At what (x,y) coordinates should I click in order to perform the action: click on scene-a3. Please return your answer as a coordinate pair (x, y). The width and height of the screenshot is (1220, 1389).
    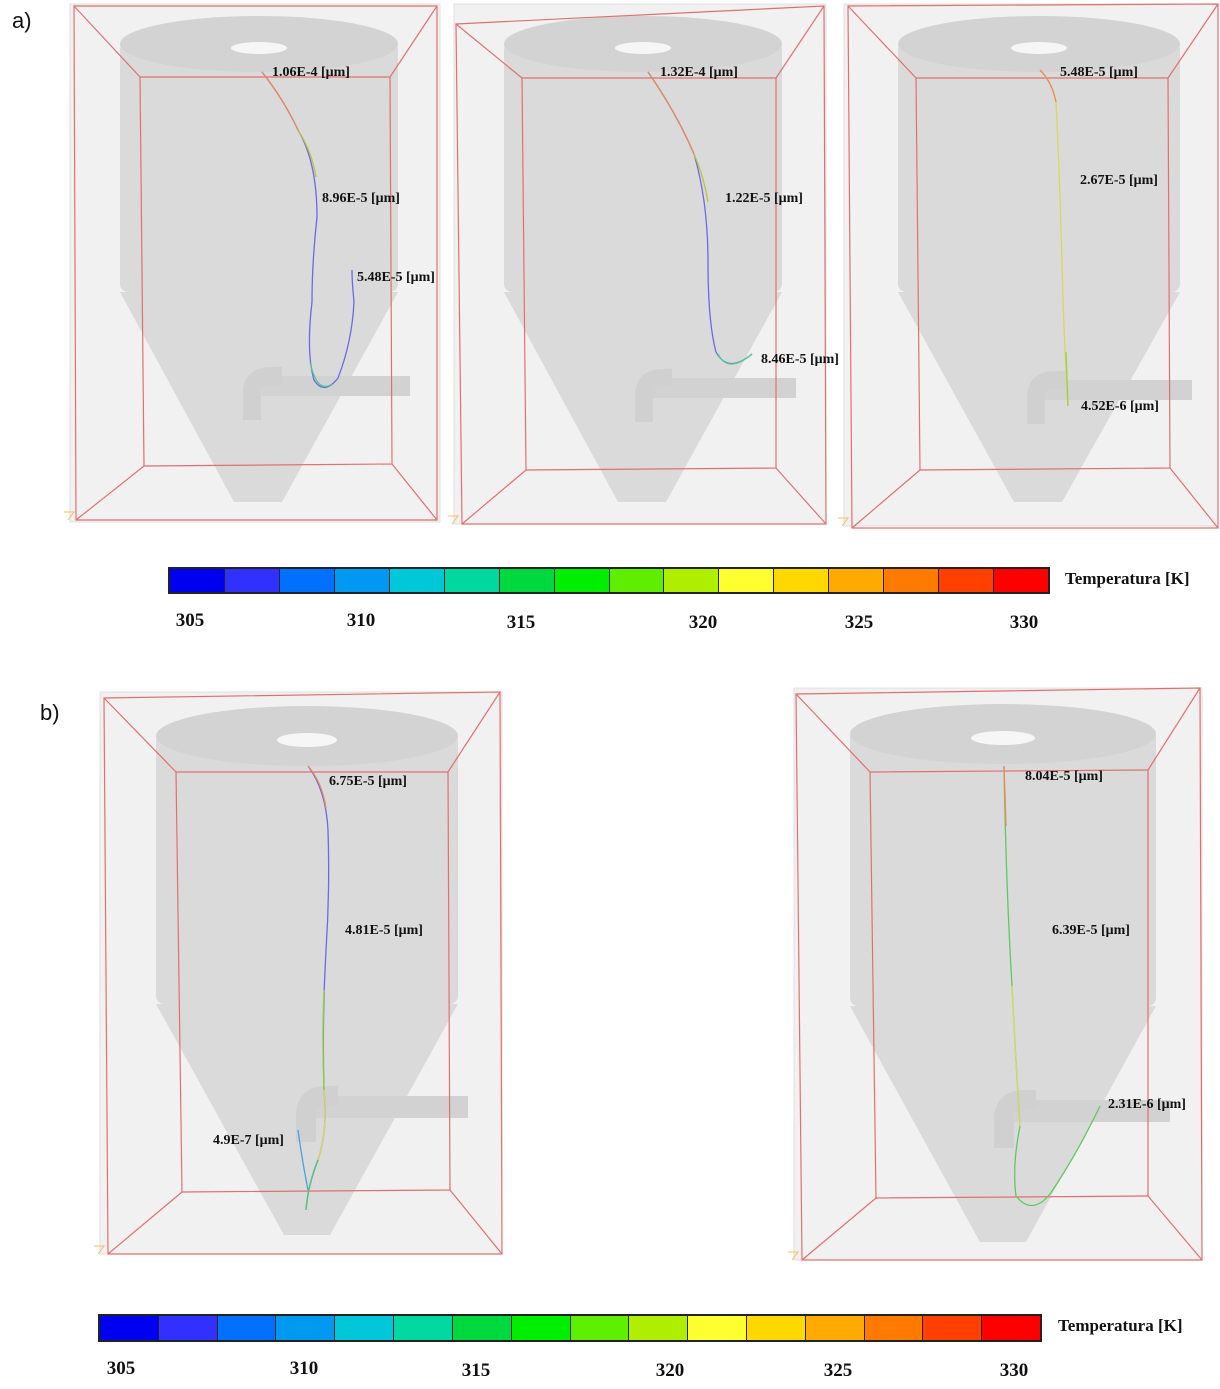
    Looking at the image, I should click on (1028, 265).